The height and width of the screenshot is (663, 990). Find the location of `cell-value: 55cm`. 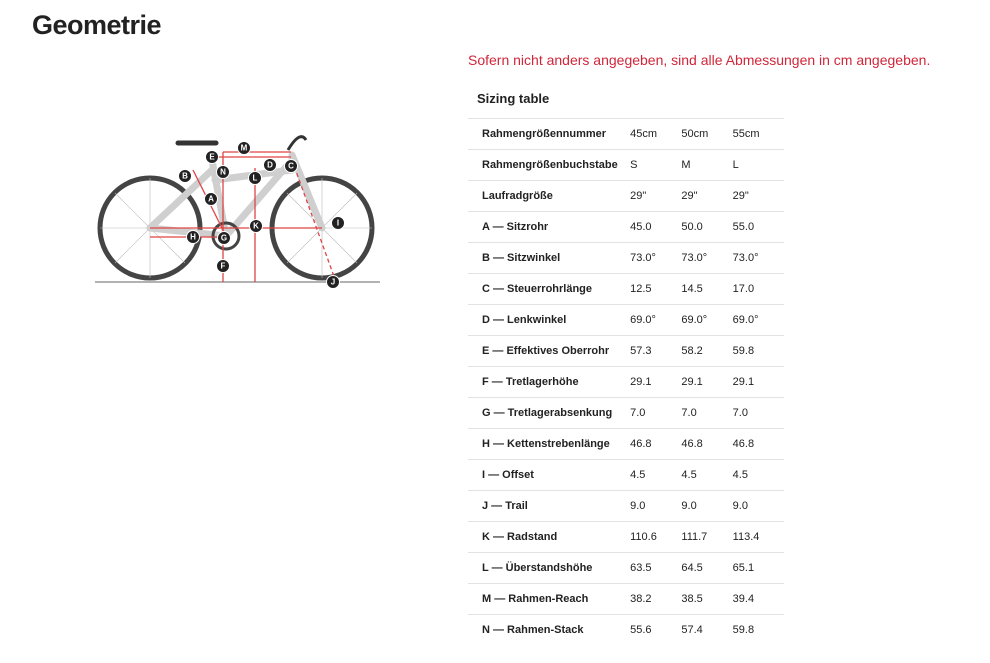

cell-value: 55cm is located at coordinates (758, 134).